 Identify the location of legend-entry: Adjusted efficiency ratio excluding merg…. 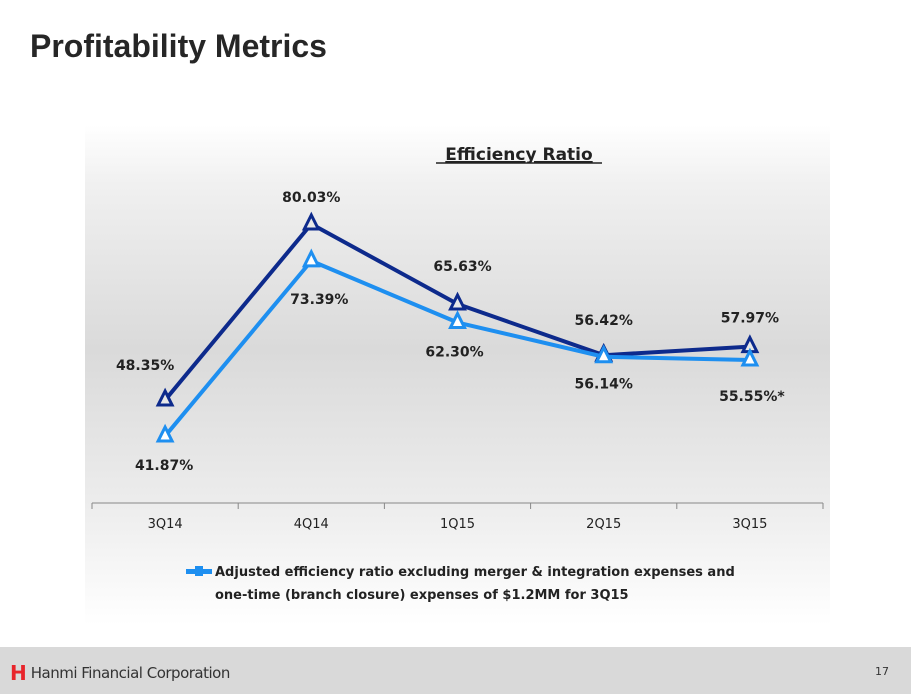
(475, 584).